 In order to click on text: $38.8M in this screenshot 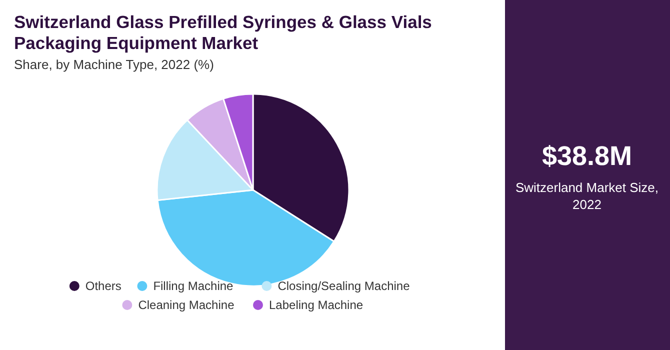, I will do `click(587, 156)`.